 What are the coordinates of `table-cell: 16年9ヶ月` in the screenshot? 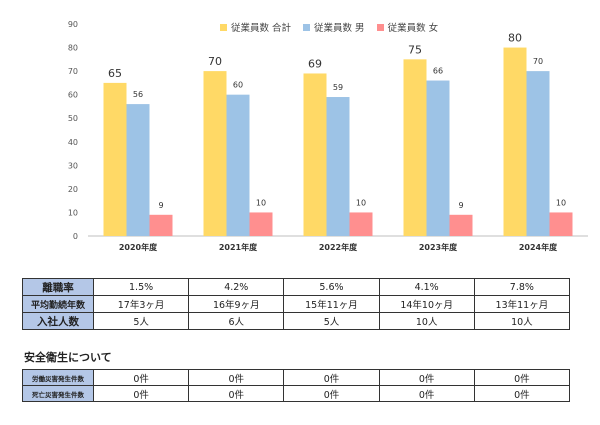 It's located at (236, 304).